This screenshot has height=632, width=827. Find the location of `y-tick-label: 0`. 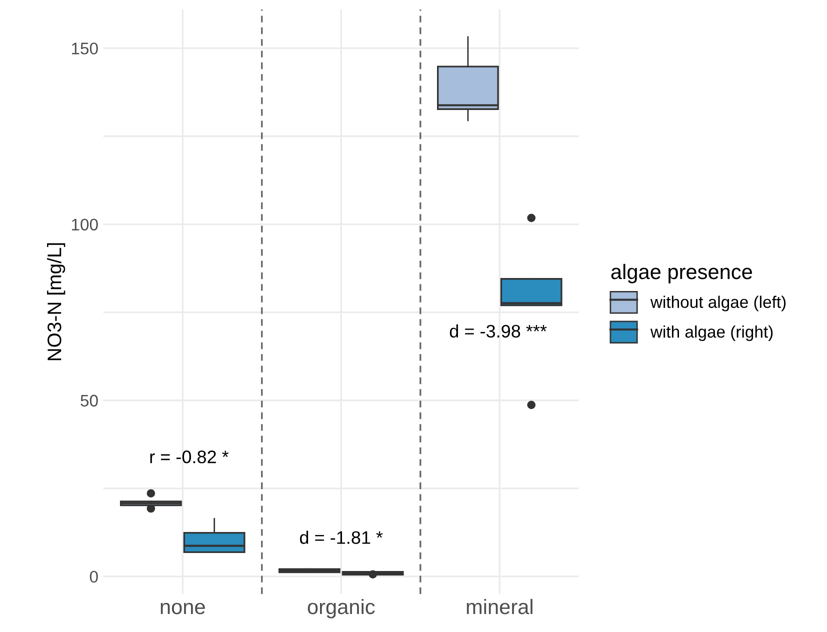

y-tick-label: 0 is located at coordinates (94, 576).